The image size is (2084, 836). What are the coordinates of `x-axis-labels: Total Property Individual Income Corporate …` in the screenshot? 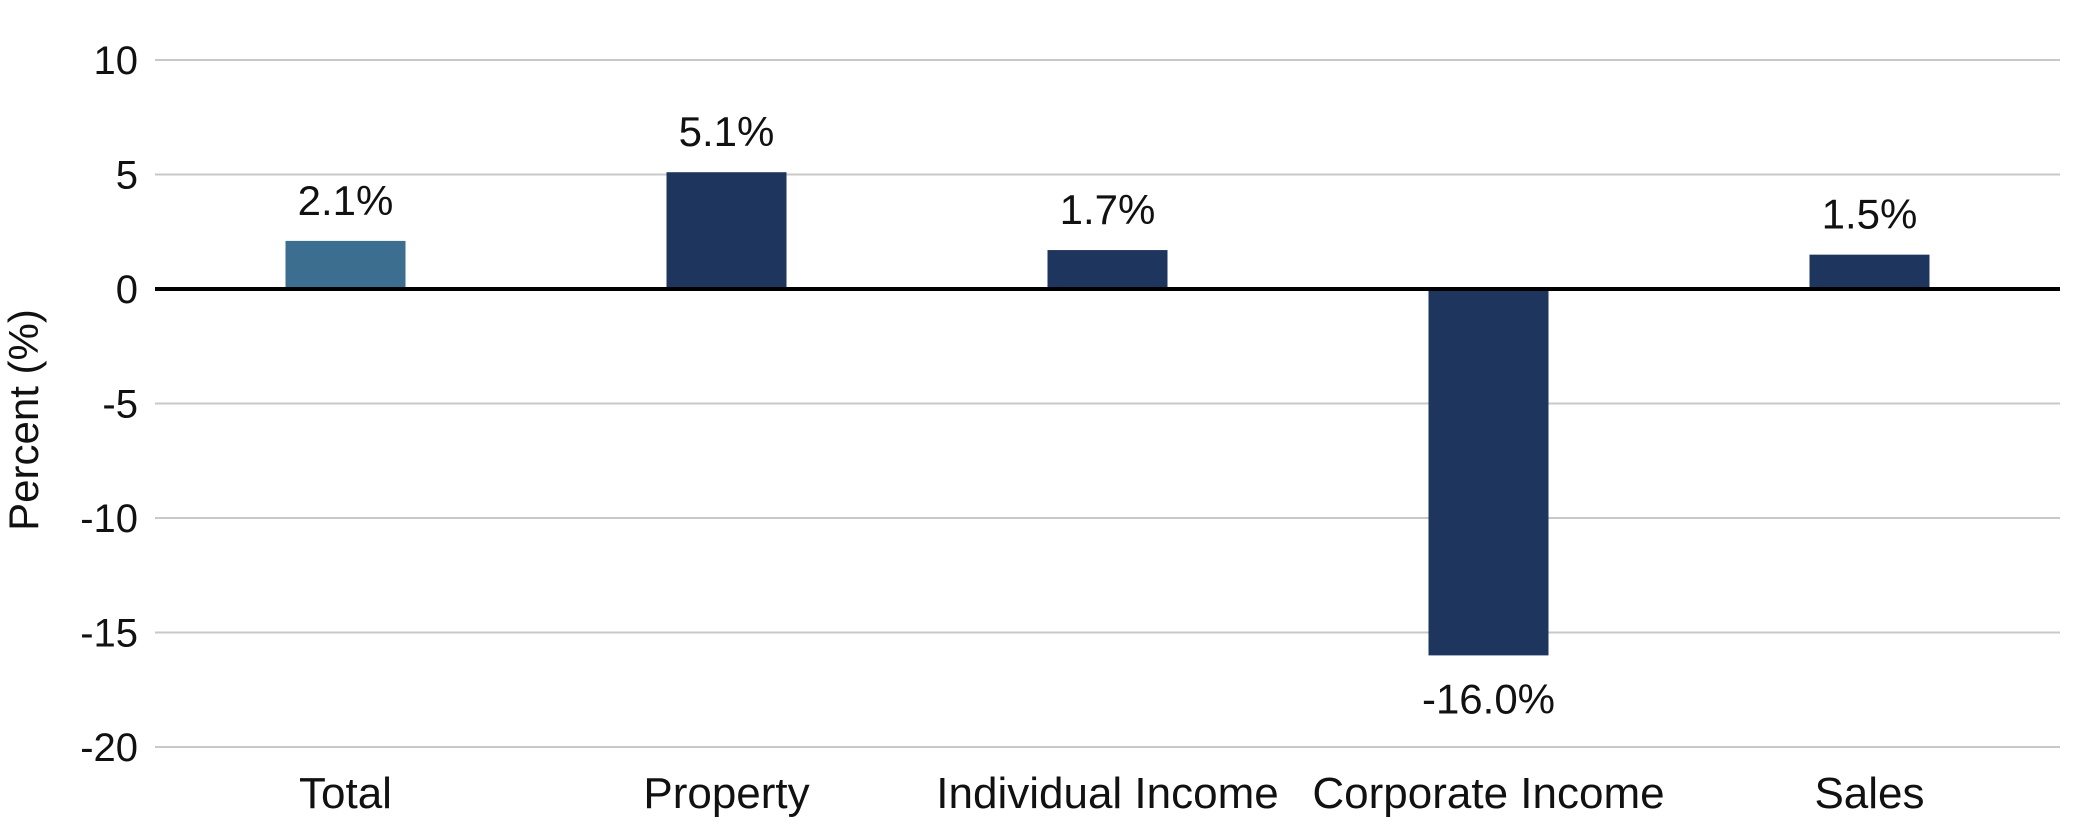 It's located at (1112, 793).